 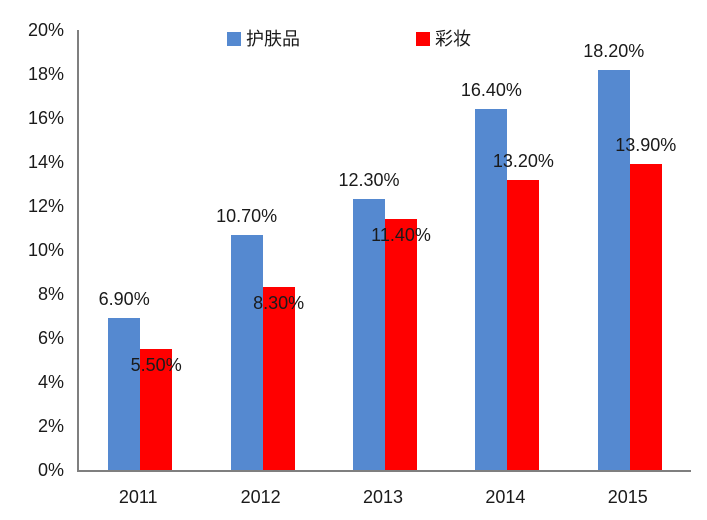 I want to click on makeup-swatch-icon, so click(x=423, y=39).